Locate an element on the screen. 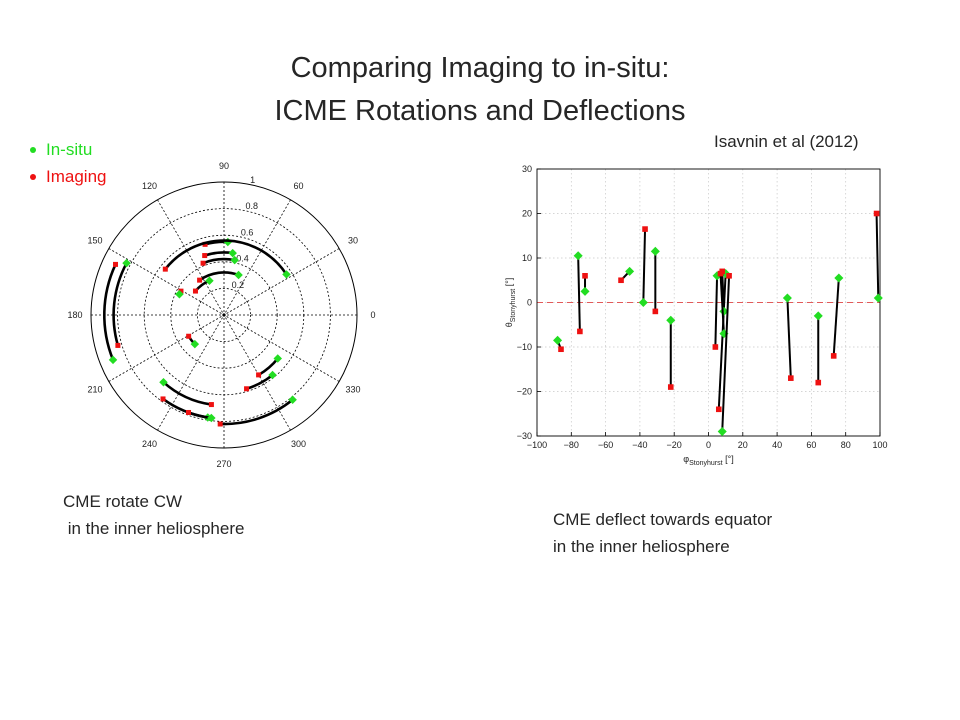  tick-label-y: 0 is located at coordinates (529, 303).